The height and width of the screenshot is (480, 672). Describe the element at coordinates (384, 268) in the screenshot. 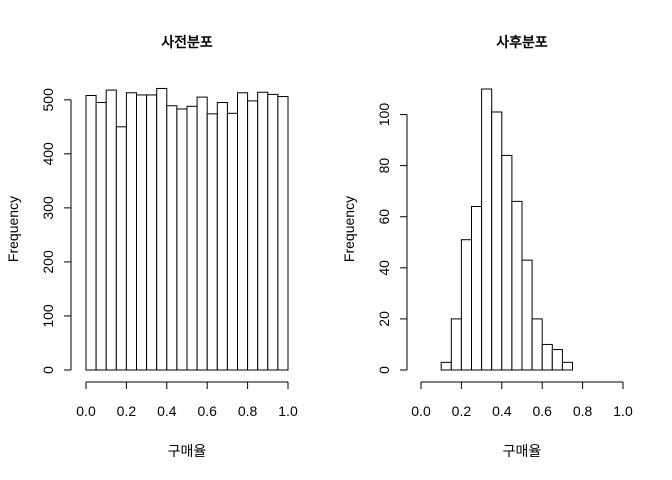

I see `y-tick-label: 40` at that location.